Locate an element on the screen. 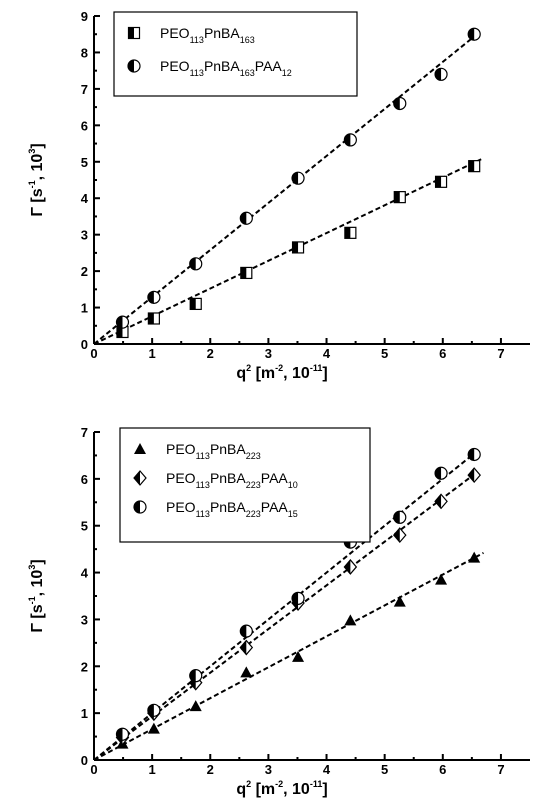 The height and width of the screenshot is (811, 536). x-tick-label: 1 is located at coordinates (152, 769).